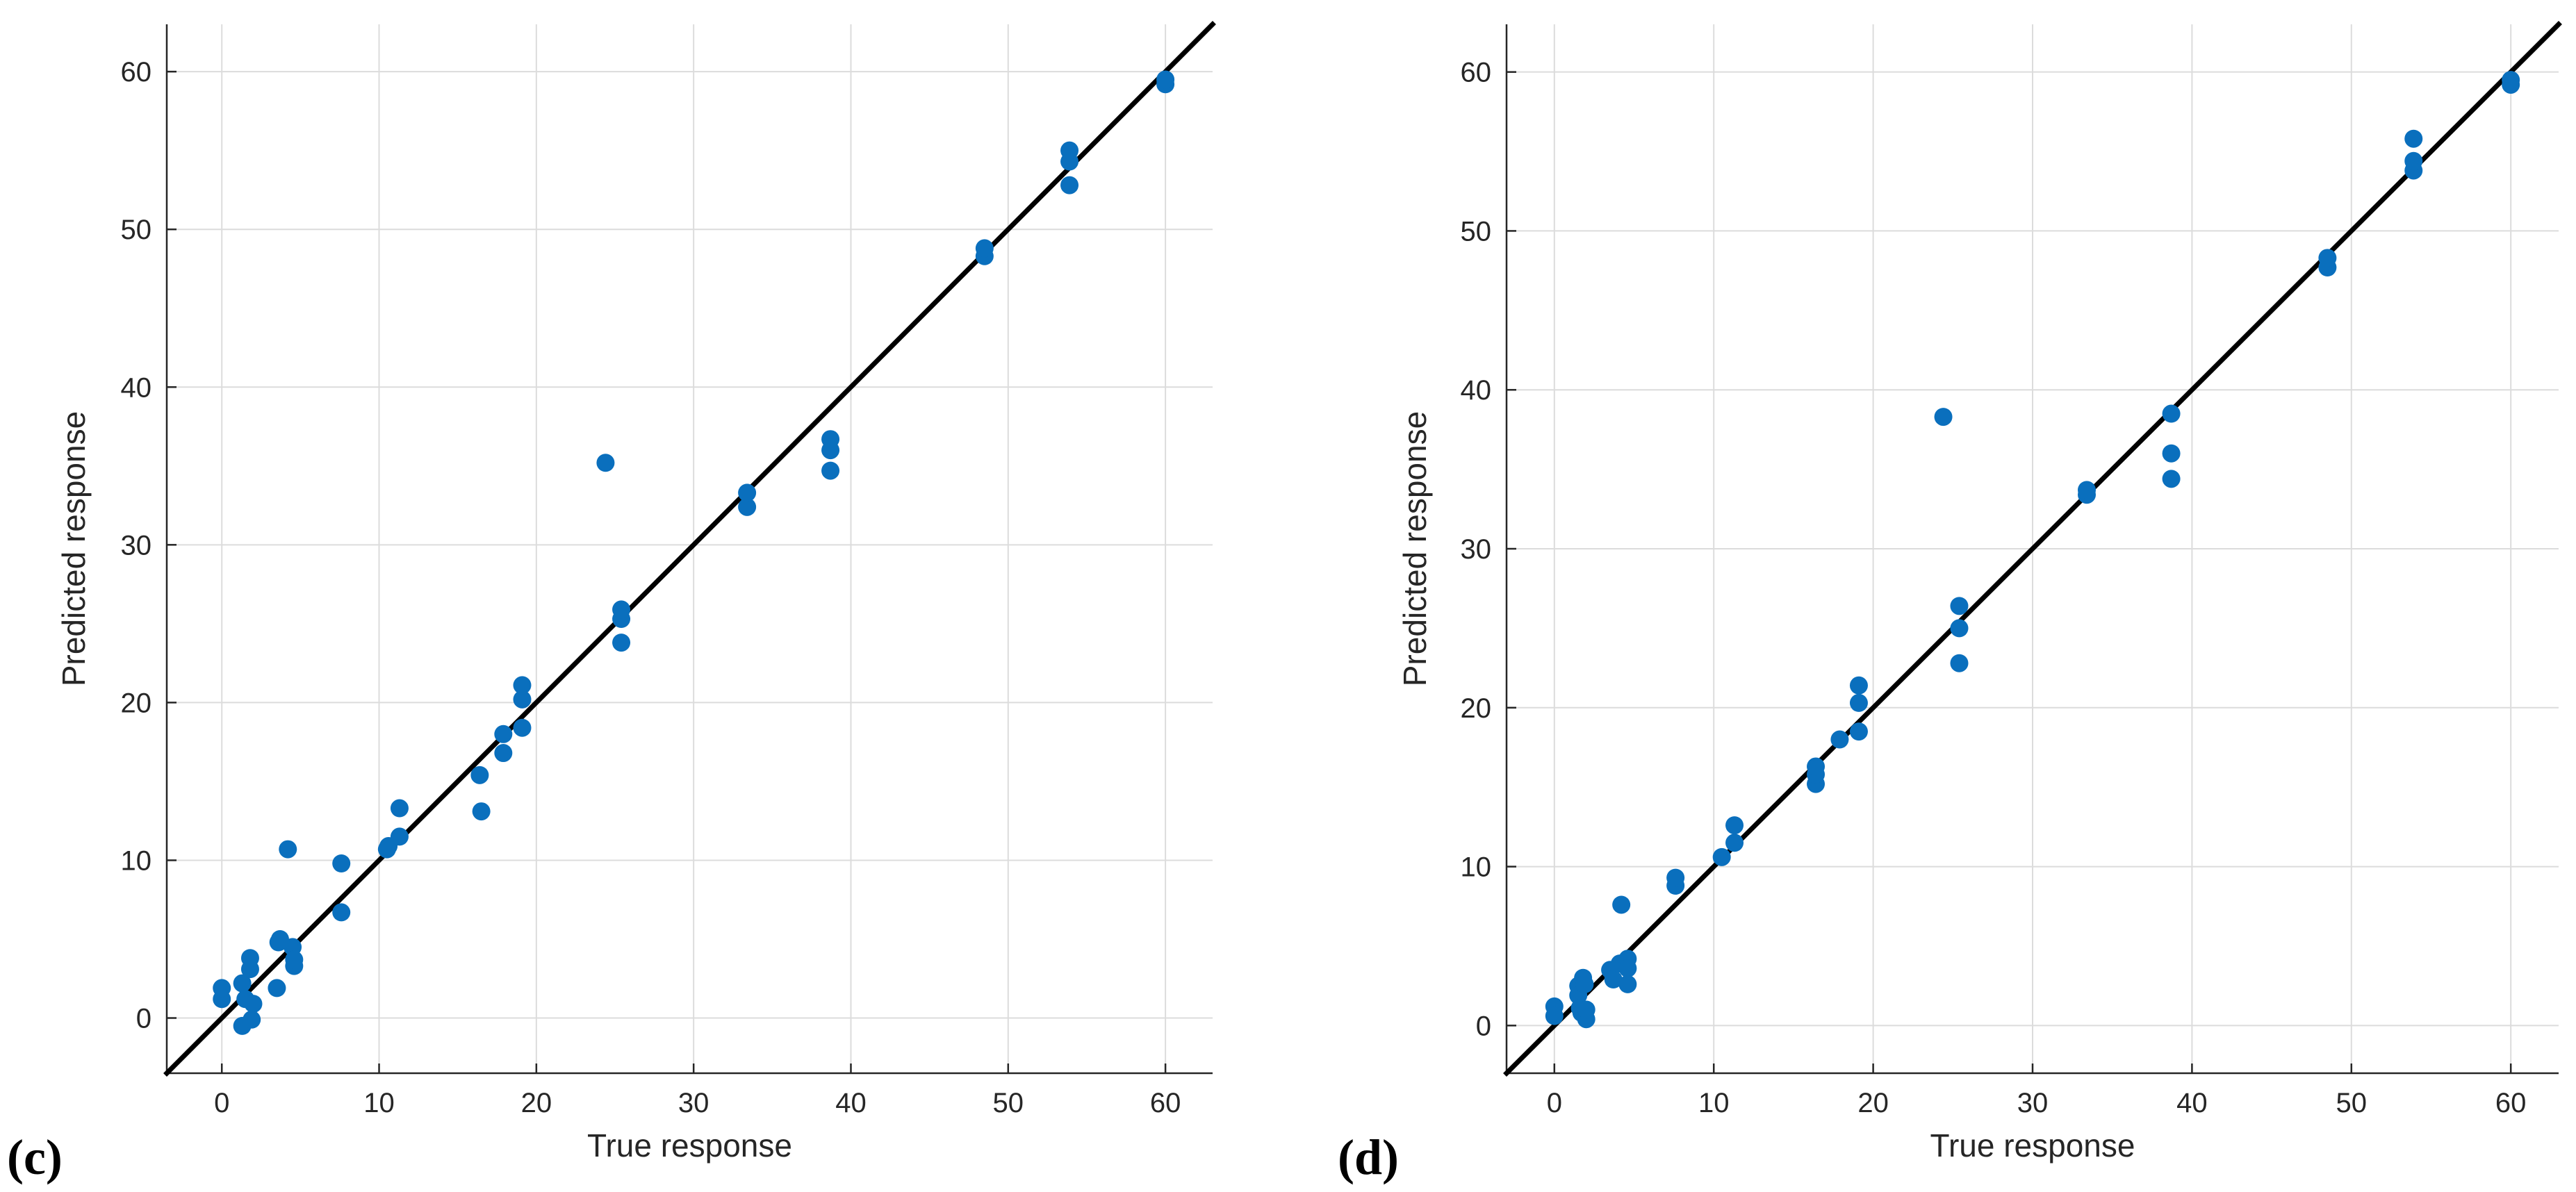  Describe the element at coordinates (35, 1157) in the screenshot. I see `panel-label: (c)` at that location.